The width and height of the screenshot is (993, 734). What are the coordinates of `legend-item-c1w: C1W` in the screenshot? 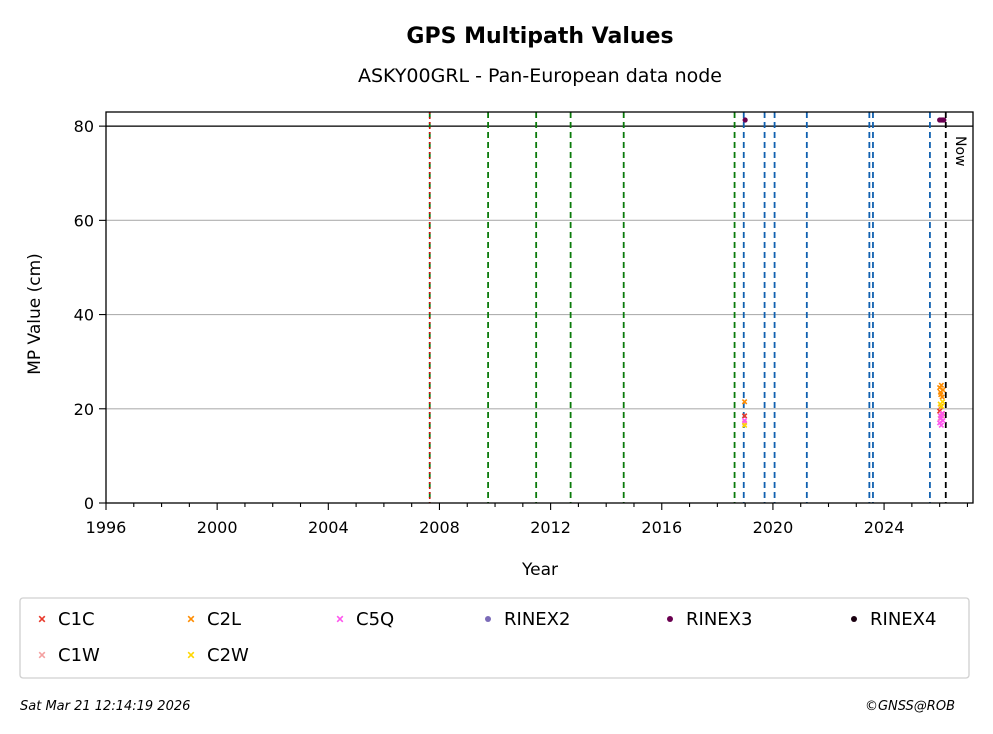 It's located at (69, 655).